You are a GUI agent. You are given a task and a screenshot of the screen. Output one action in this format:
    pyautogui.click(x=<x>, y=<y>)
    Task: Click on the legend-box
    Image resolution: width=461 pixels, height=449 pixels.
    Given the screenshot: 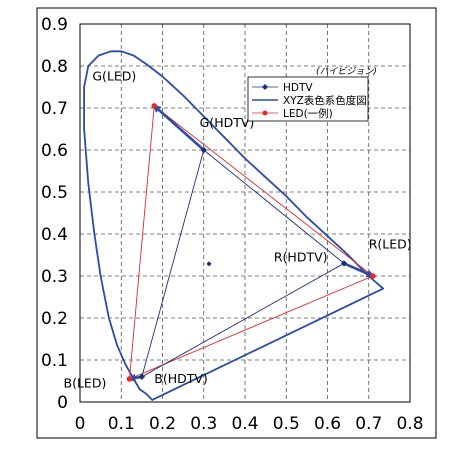 What is the action you would take?
    pyautogui.click(x=308, y=99)
    